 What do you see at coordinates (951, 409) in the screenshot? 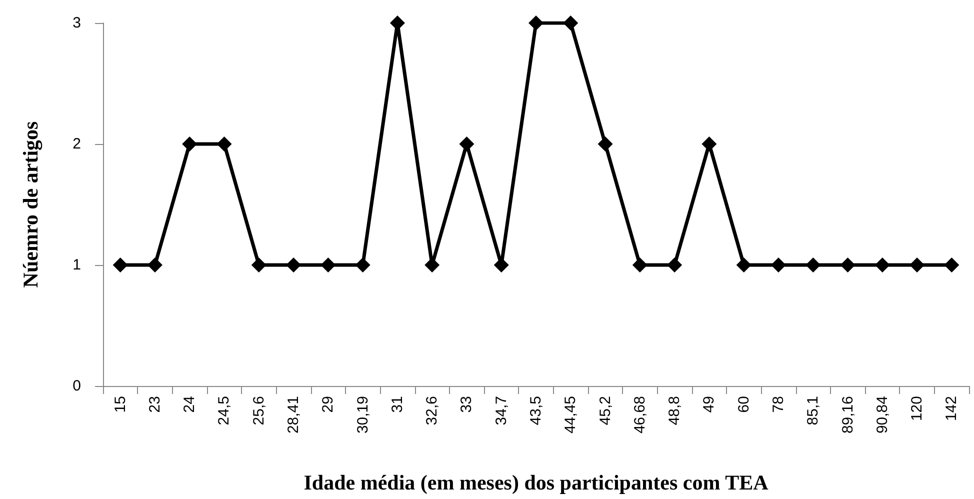
I see `x-tick-label: 142` at bounding box center [951, 409].